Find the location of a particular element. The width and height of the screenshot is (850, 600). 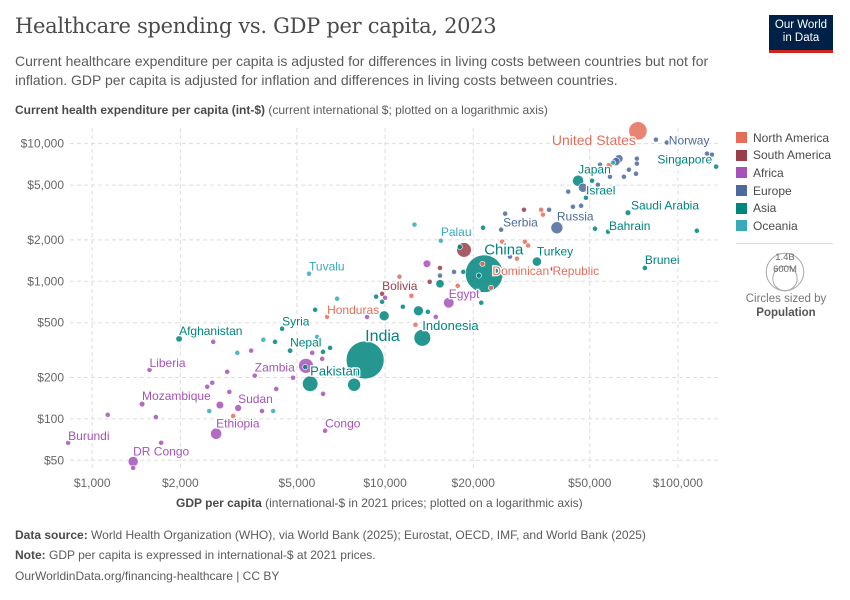

point-indonesia is located at coordinates (422, 338).